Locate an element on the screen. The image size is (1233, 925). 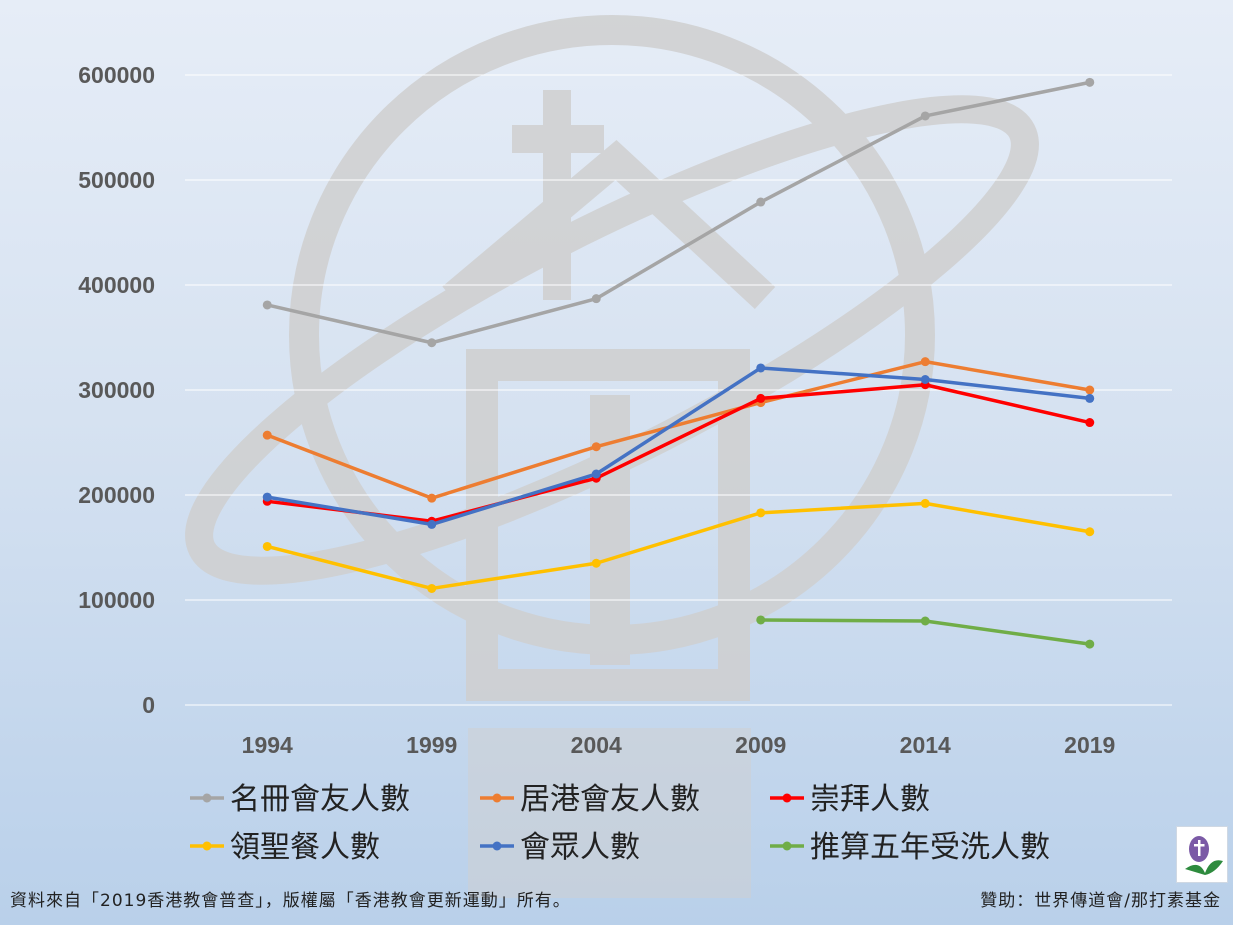
x-axis-tick-labels: 1994 1999 2004 2009 2014 2019 is located at coordinates (679, 745).